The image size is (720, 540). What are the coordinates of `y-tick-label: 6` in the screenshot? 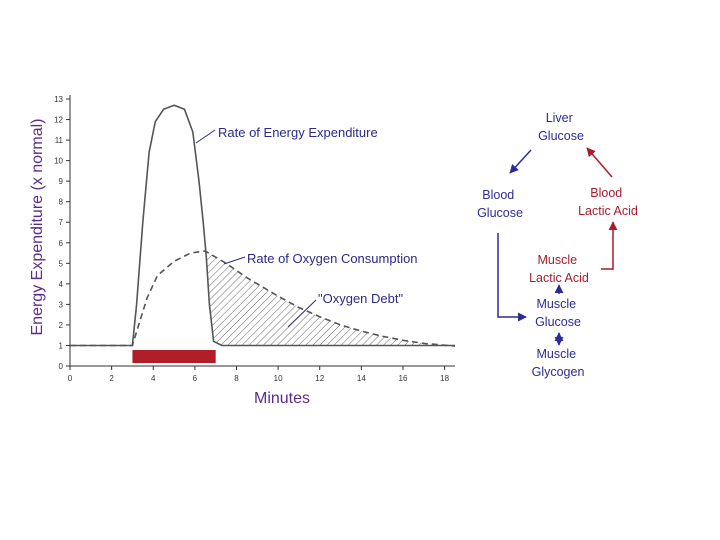 It's located at (61, 243).